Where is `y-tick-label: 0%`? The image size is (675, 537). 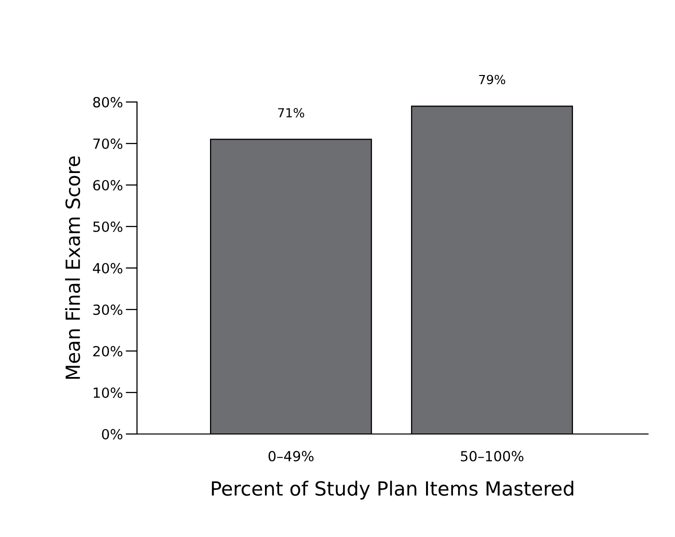
y-tick-label: 0% is located at coordinates (112, 434).